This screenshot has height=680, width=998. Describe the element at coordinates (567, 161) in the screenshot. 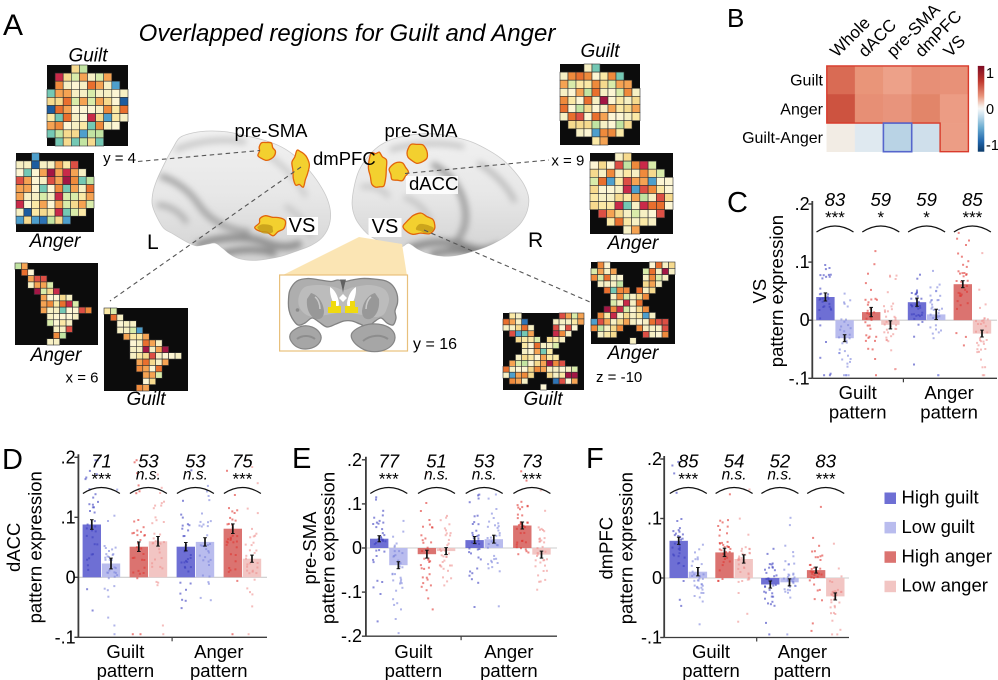

I see `svg-text: x = 9` at that location.